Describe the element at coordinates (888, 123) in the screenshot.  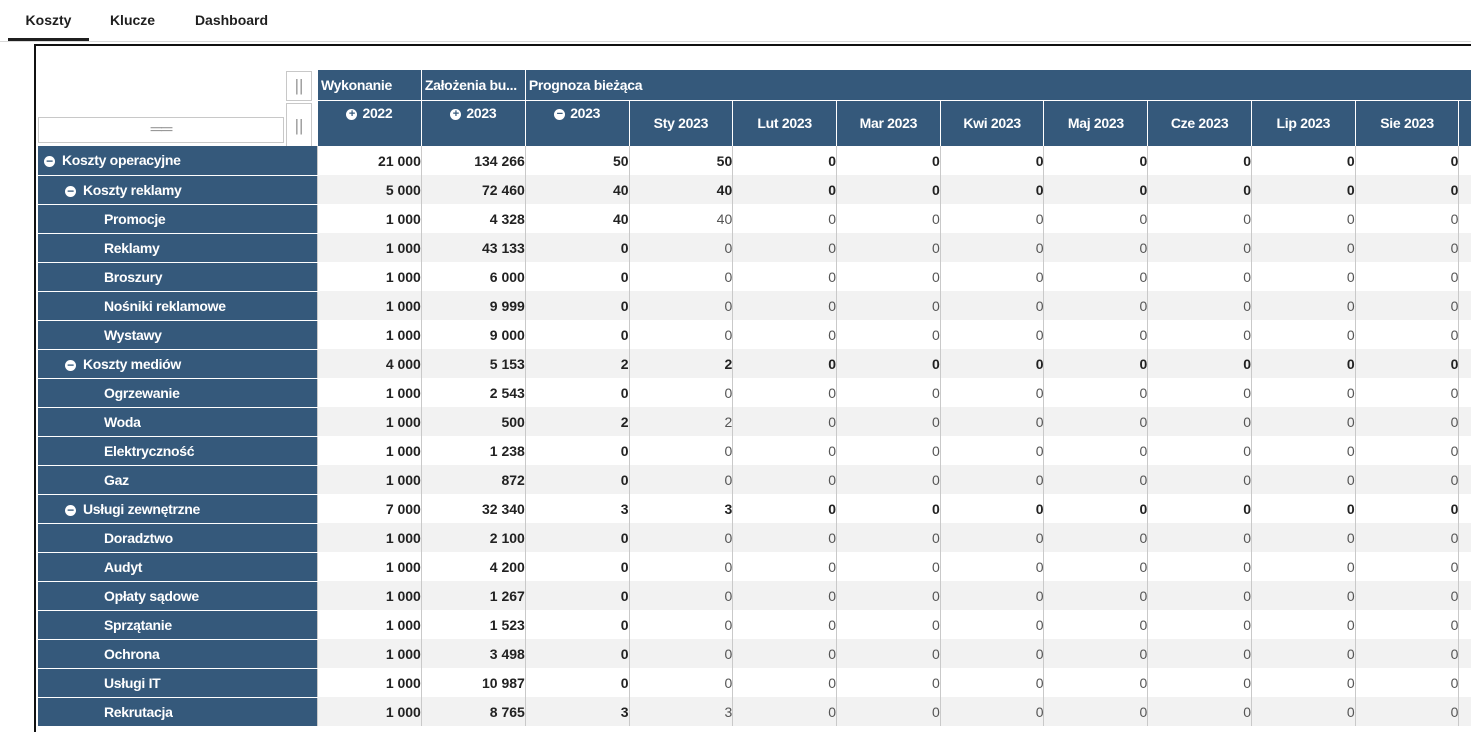
I see `month-header: Mar 2023` at that location.